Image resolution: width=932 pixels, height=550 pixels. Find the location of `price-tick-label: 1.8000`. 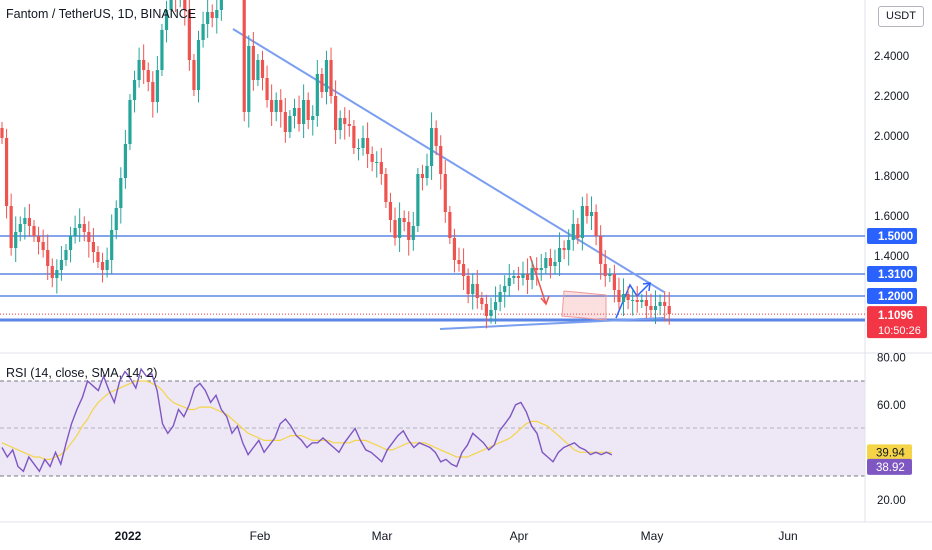

price-tick-label: 1.8000 is located at coordinates (891, 177).